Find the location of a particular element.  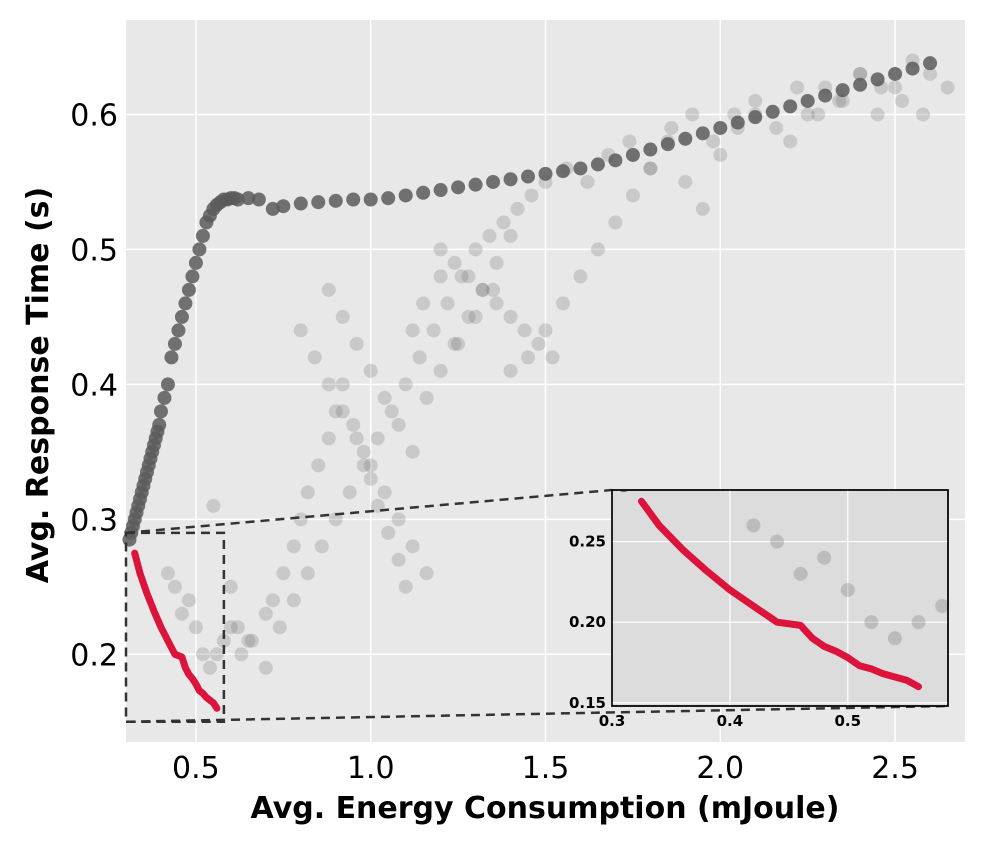

x-tick-label: 2.0 is located at coordinates (720, 768).